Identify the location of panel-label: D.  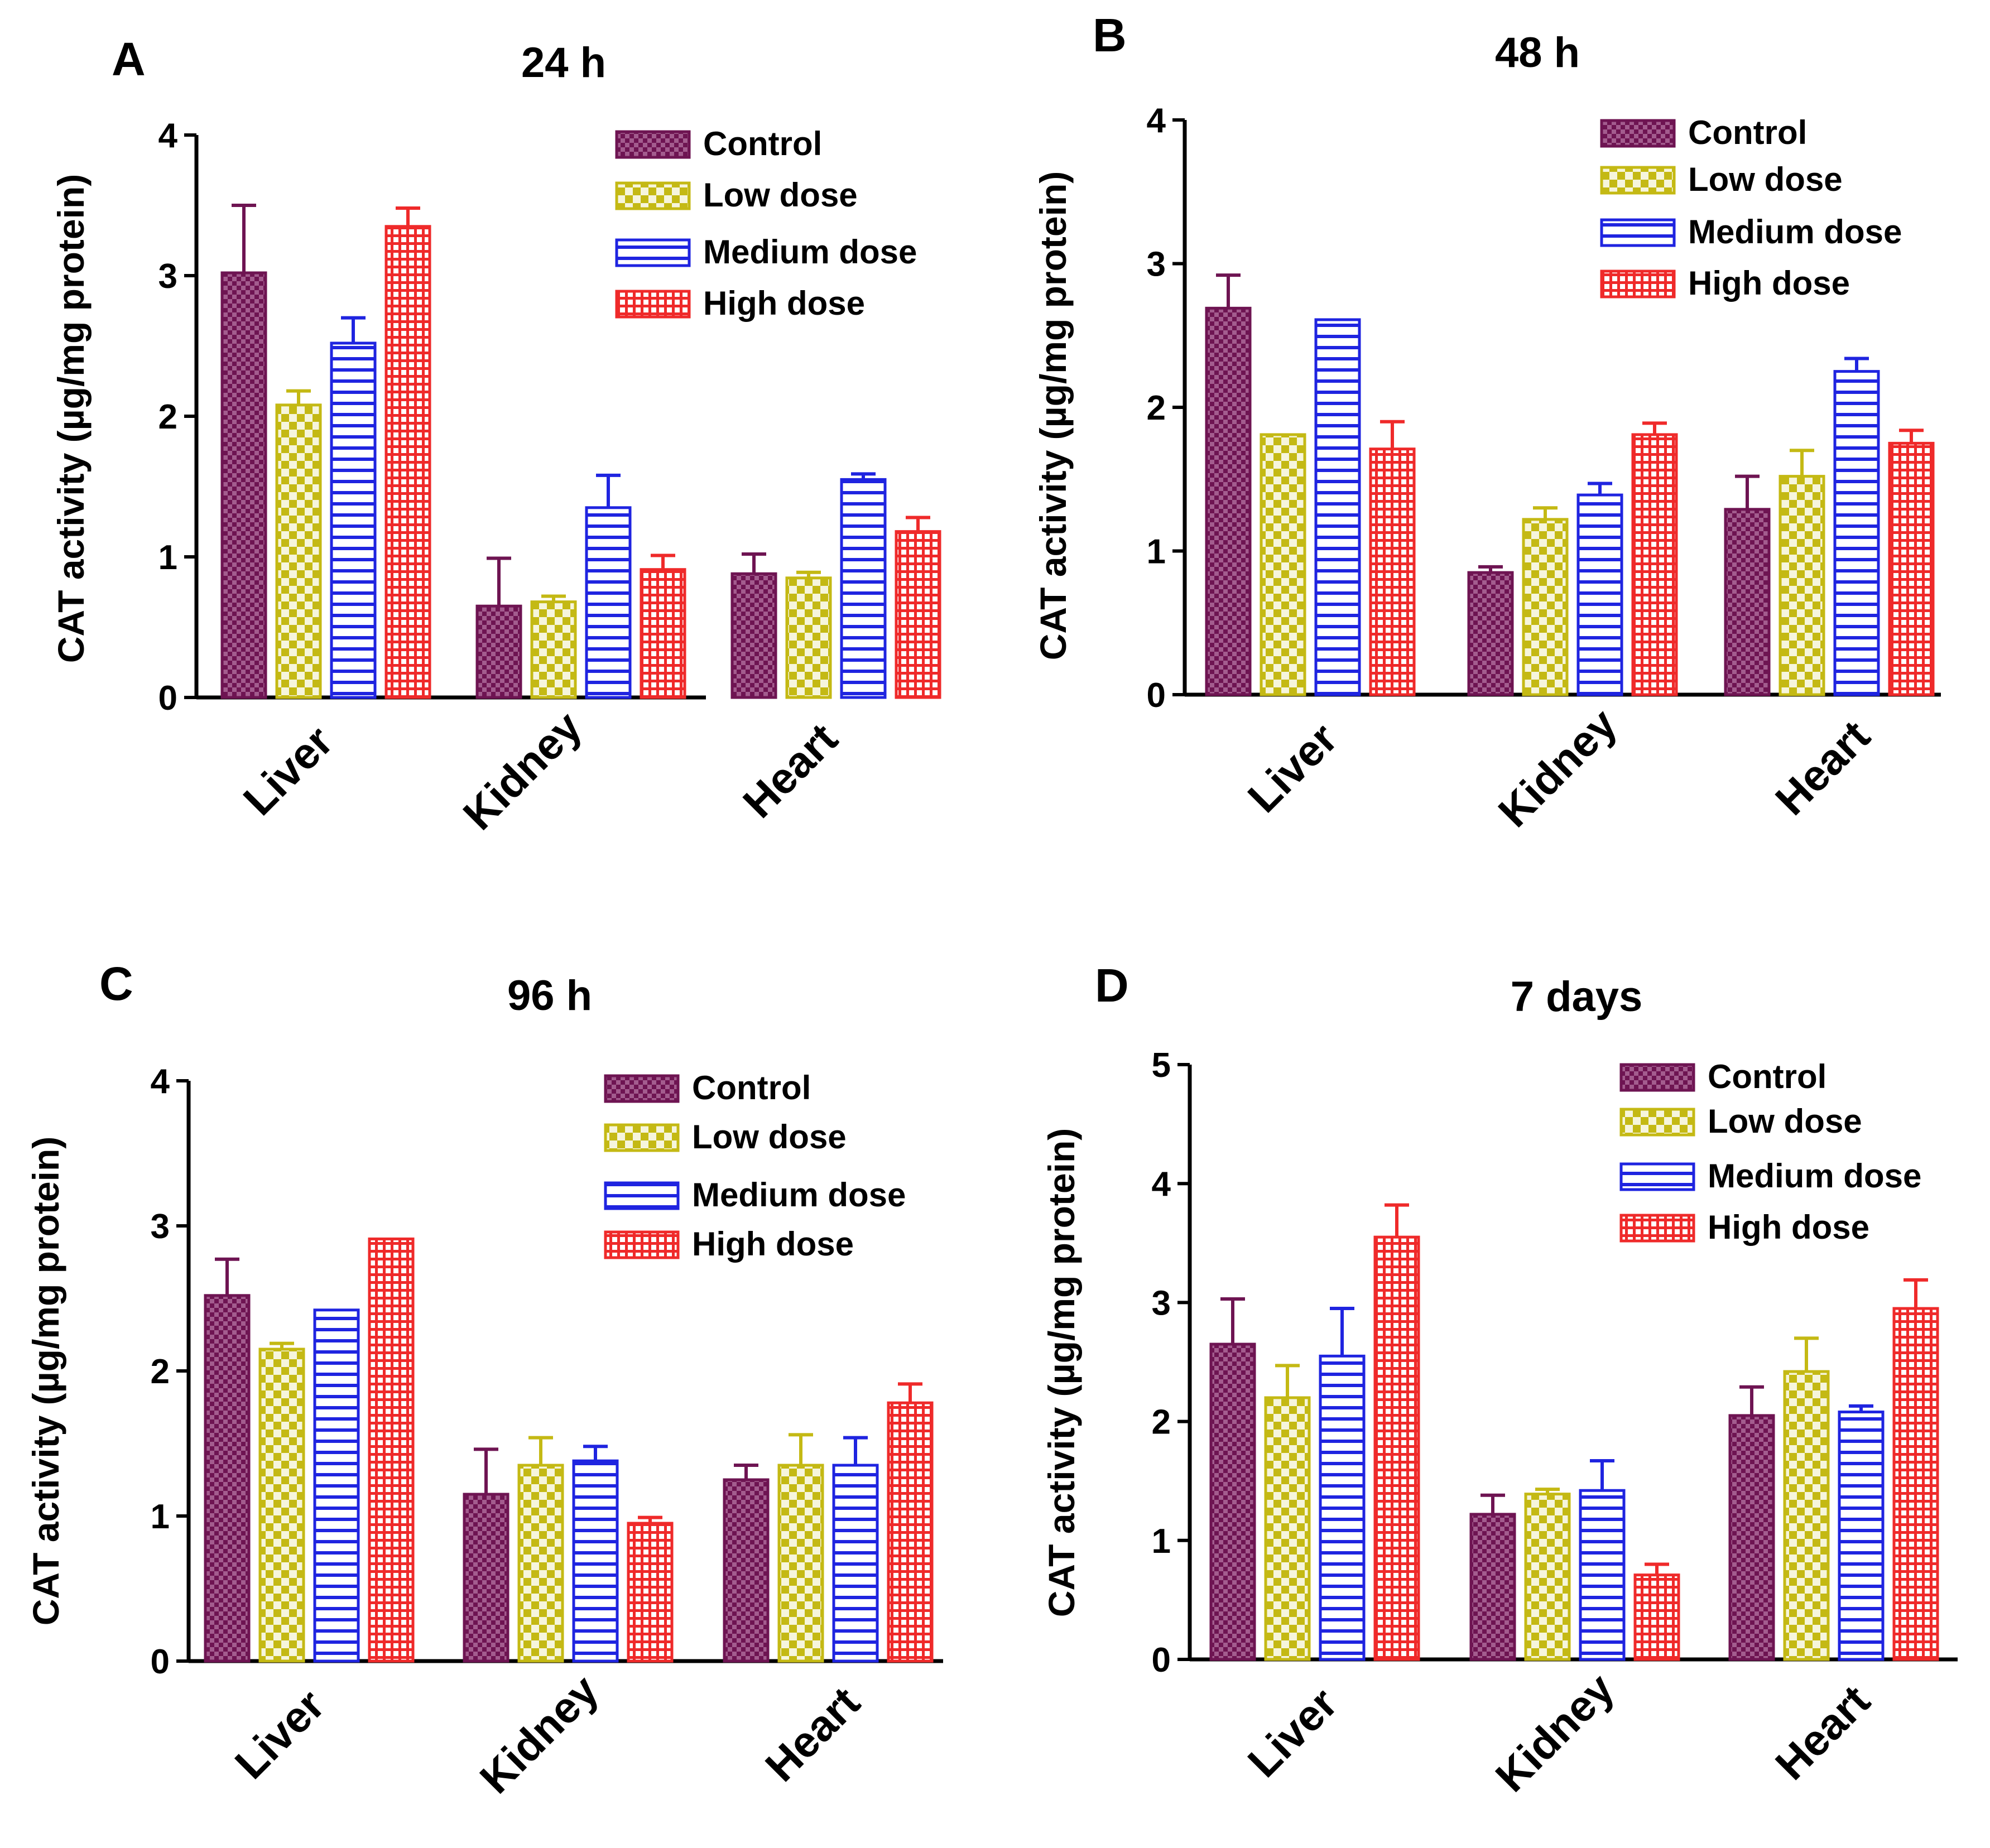
(1112, 985).